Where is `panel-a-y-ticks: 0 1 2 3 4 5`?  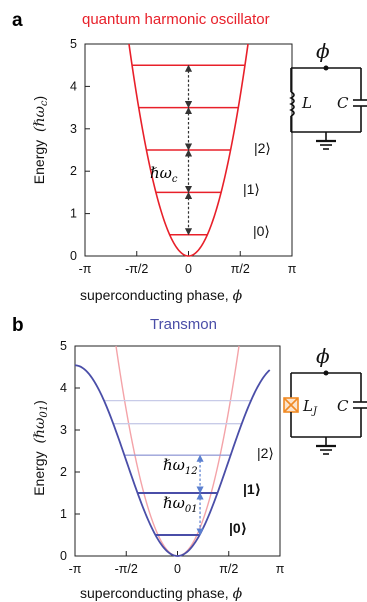
panel-a-y-ticks: 0 1 2 3 4 5 is located at coordinates (80, 150).